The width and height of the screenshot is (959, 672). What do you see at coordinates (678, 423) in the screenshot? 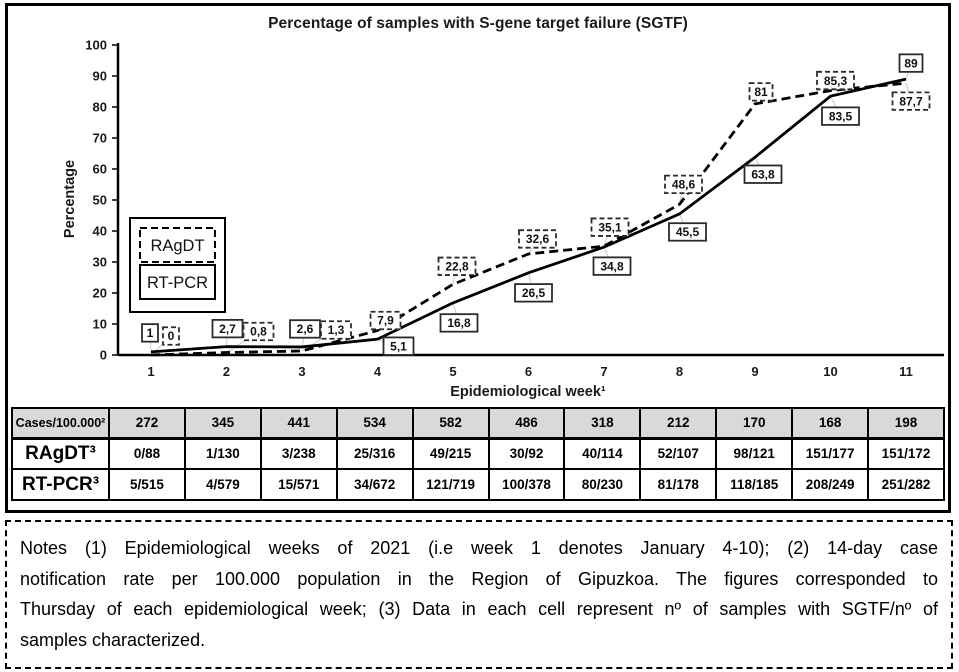
I see `table-cell: 212` at bounding box center [678, 423].